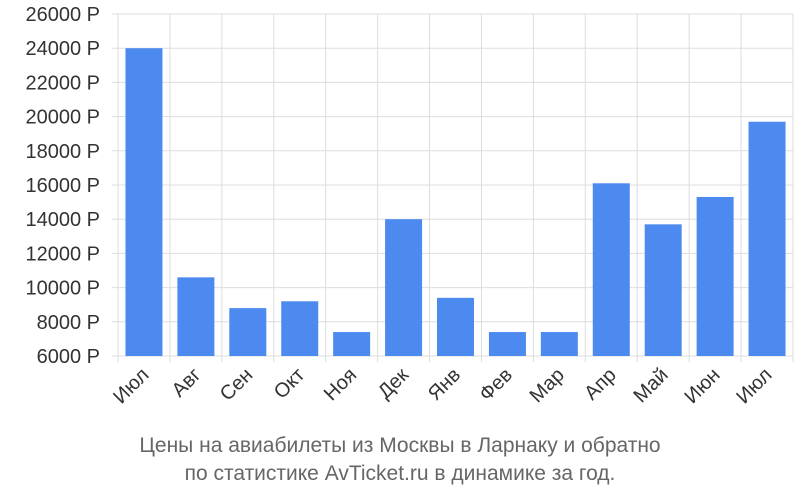  What do you see at coordinates (62, 254) in the screenshot?
I see `y-tick-label: 12000 Р` at bounding box center [62, 254].